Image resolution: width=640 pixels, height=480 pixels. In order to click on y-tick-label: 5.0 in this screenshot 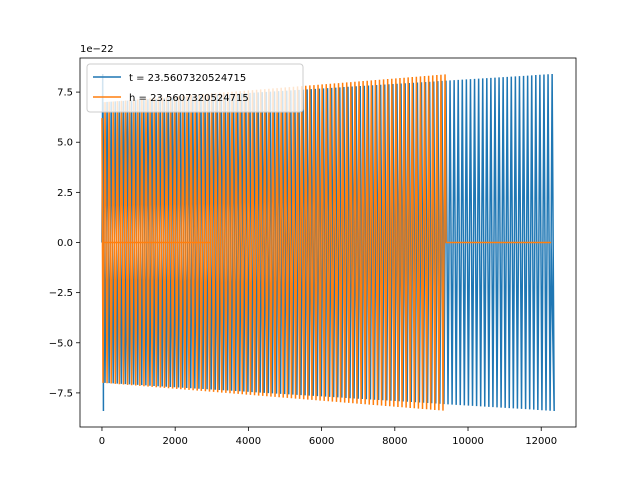, I will do `click(65, 143)`.